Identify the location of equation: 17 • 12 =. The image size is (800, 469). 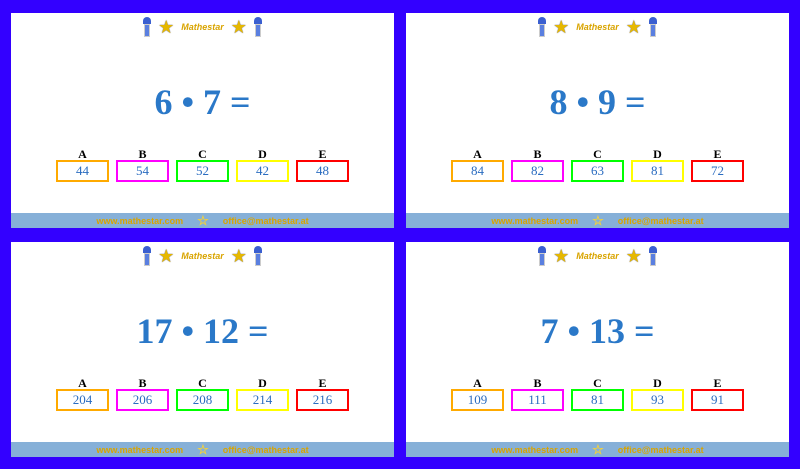
(202, 331).